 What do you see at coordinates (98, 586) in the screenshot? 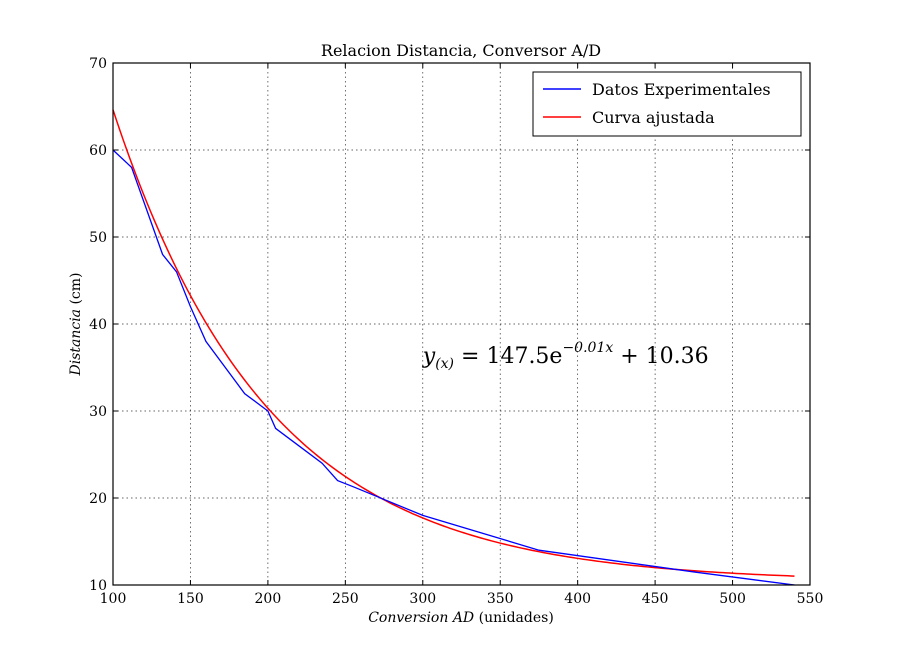
I see `y-tick-label: 10` at bounding box center [98, 586].